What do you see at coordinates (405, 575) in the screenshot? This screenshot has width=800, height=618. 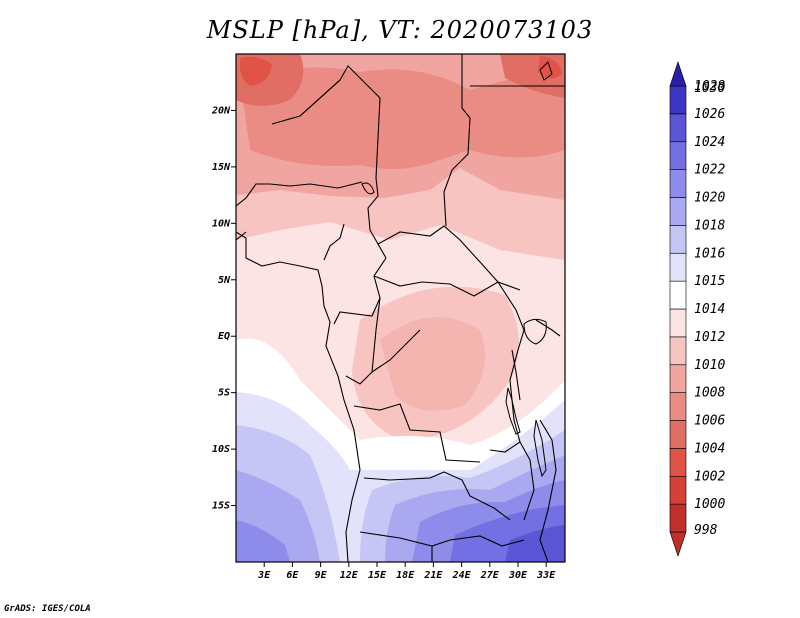 I see `lon-tick-label: 18E` at bounding box center [405, 575].